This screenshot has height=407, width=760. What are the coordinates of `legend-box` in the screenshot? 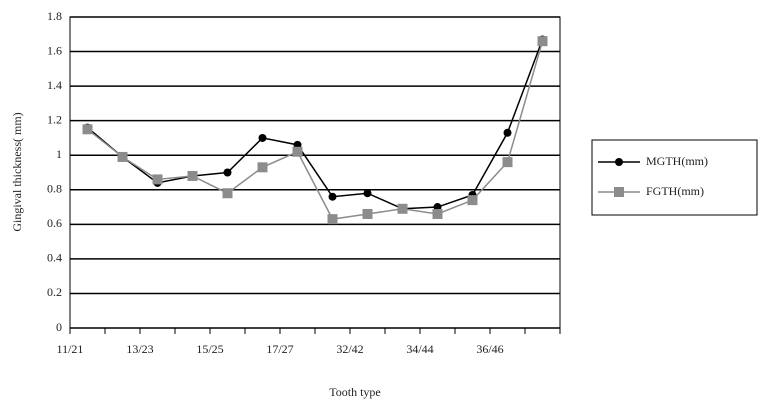 It's located at (674, 177).